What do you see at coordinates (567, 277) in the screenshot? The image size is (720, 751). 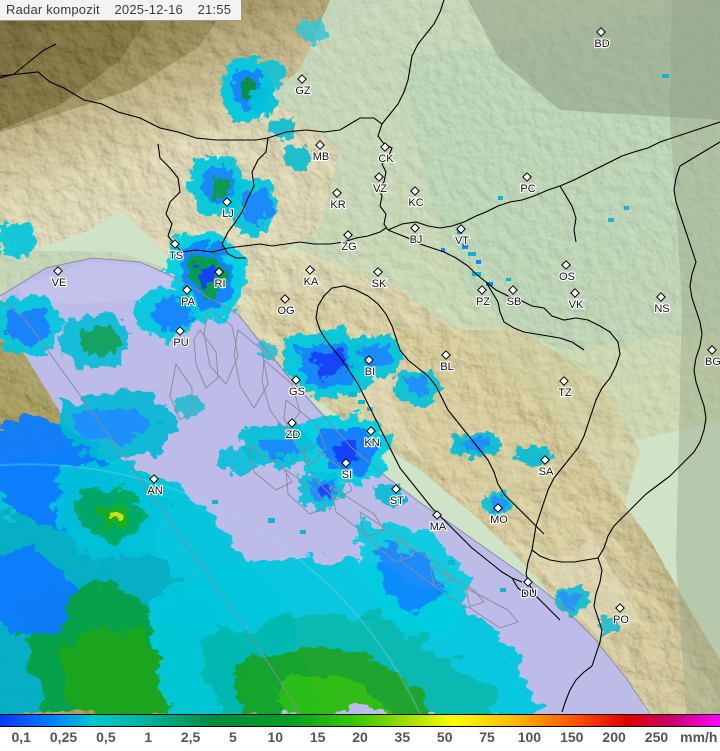 I see `city-label: OS` at bounding box center [567, 277].